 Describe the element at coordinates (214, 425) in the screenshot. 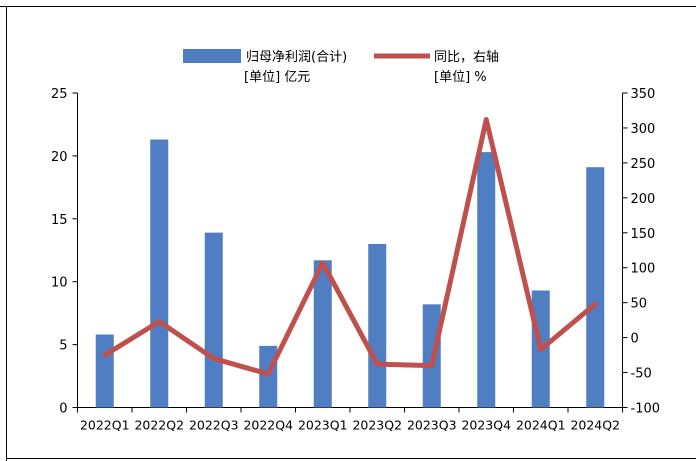

I see `x-tick-label: 2022Q3` at that location.